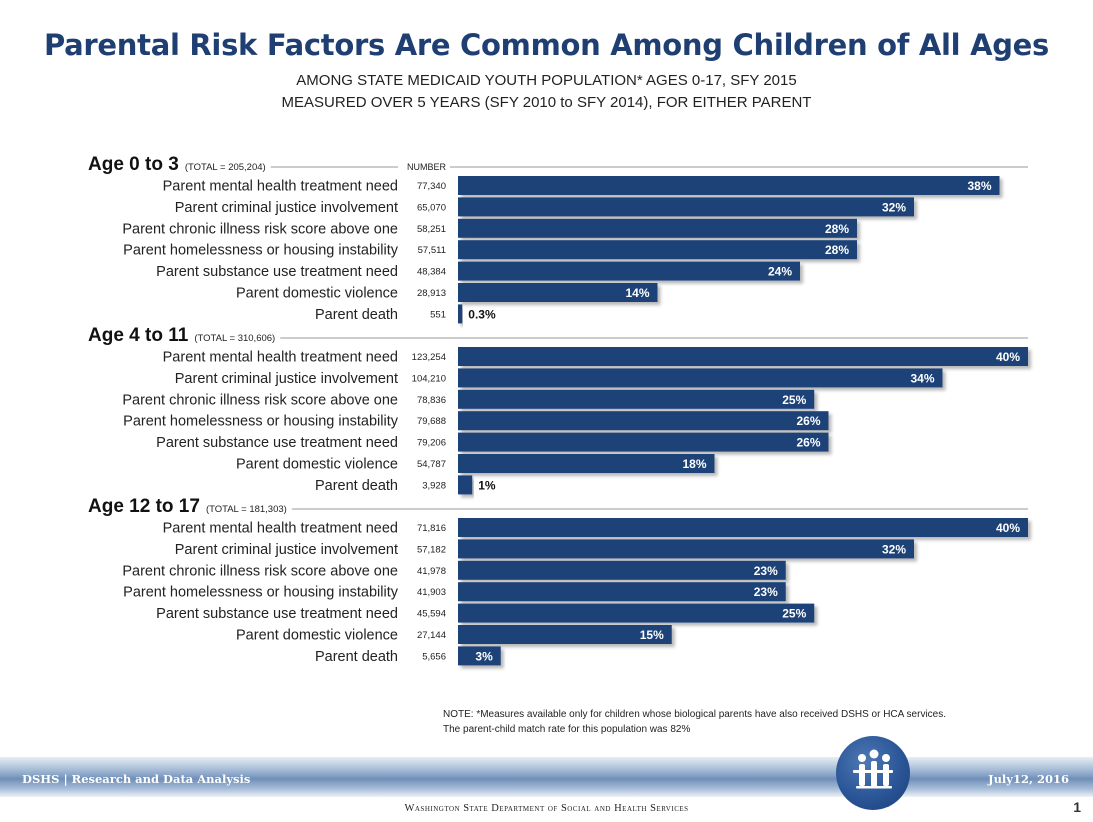  Describe the element at coordinates (431, 207) in the screenshot. I see `number-value: 65,070` at that location.